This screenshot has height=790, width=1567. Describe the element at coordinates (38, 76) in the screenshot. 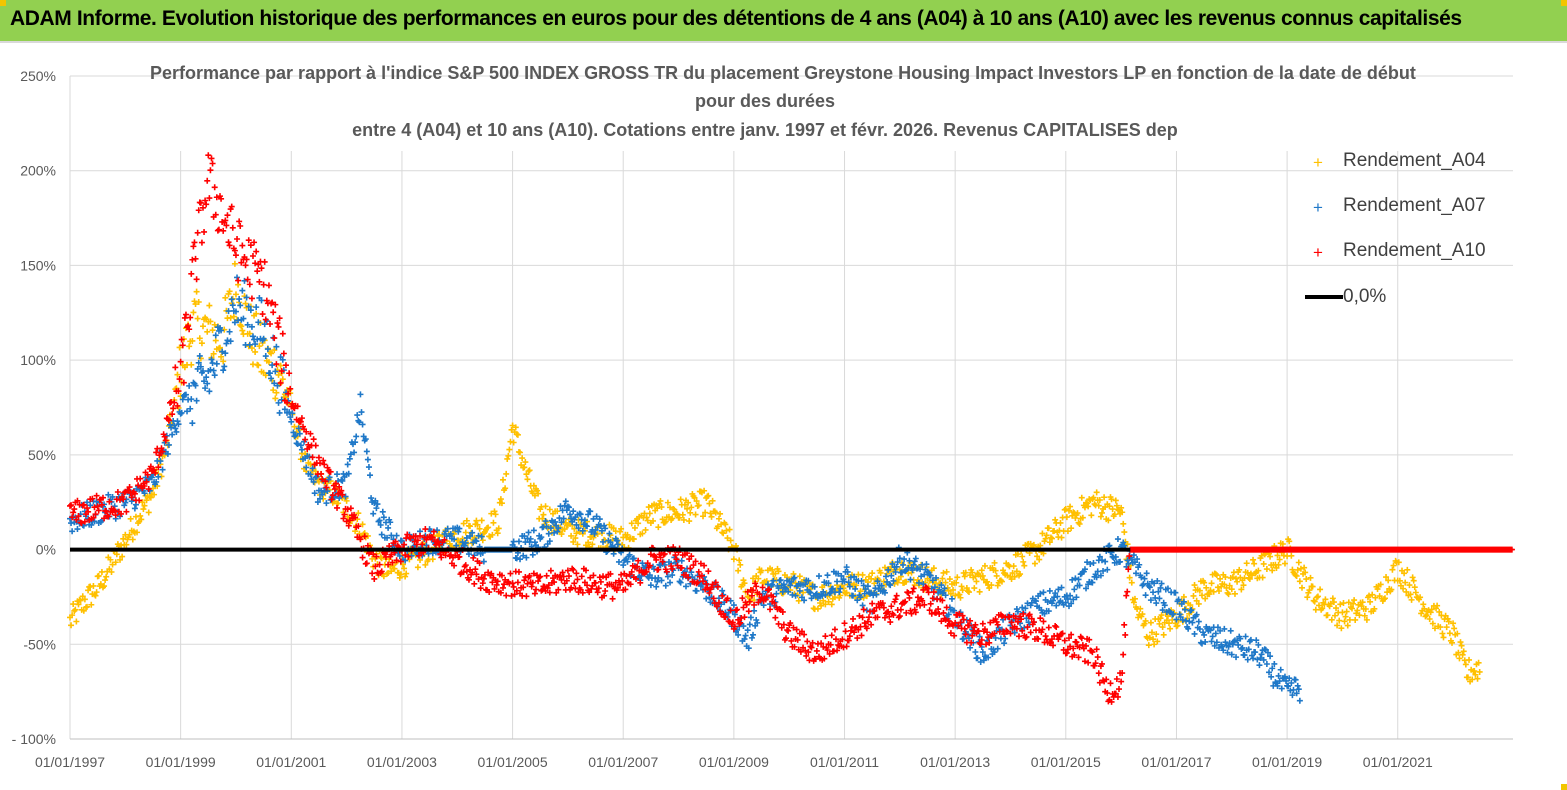

I see `y-tick-label: 250%` at that location.